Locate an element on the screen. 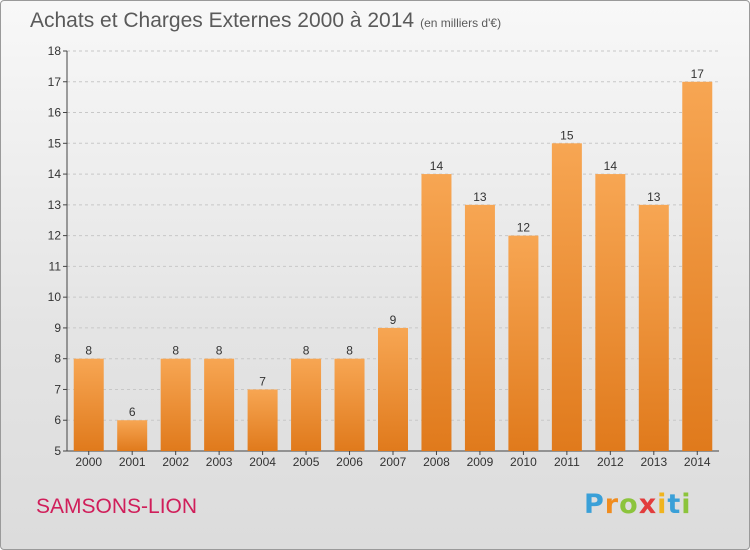 The image size is (750, 550). bar-2008 is located at coordinates (436, 313).